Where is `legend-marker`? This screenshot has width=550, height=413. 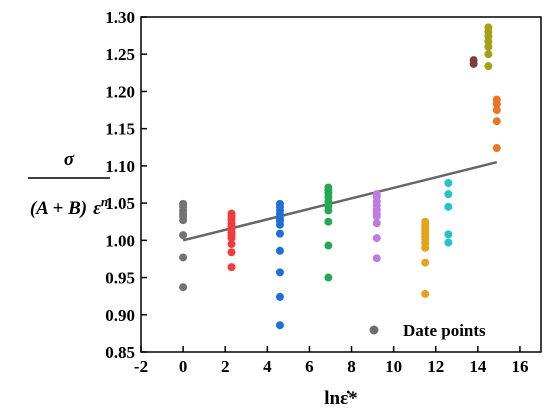
legend-marker is located at coordinates (374, 330).